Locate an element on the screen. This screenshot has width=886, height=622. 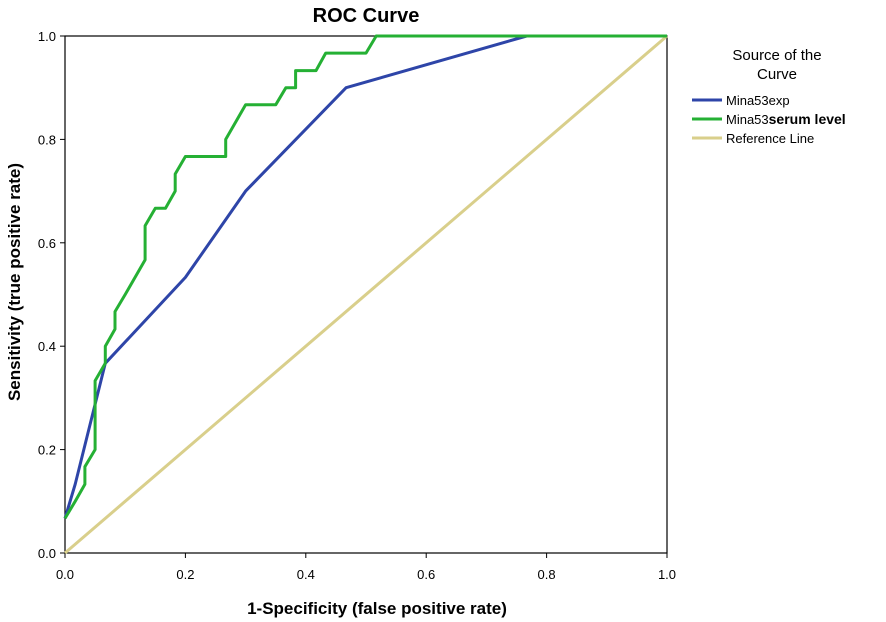
legend-label: Mina53exp is located at coordinates (758, 100).